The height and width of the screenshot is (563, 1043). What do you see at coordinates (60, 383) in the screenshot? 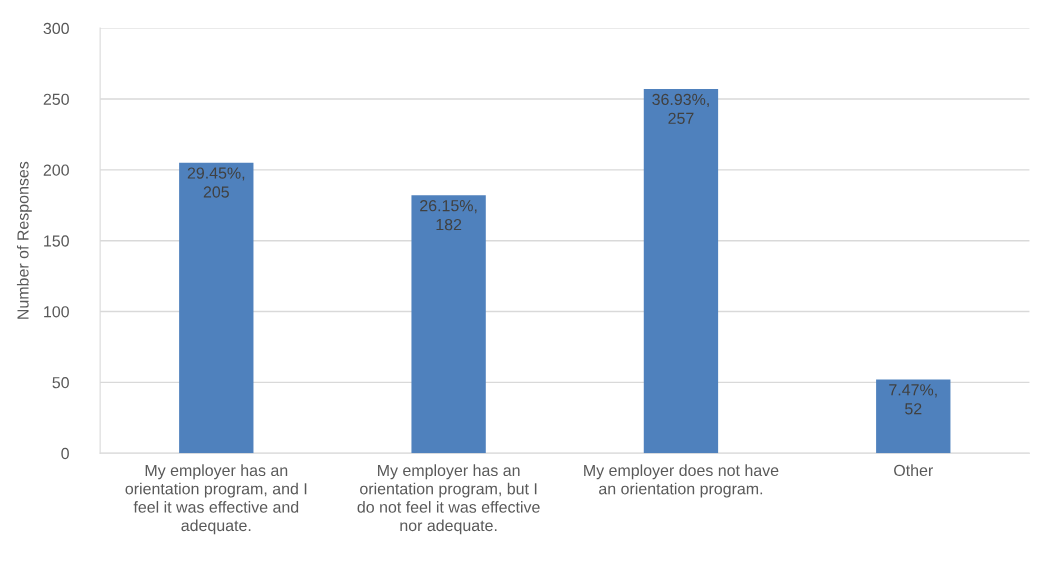
I see `y-tick-label: 50` at bounding box center [60, 383].